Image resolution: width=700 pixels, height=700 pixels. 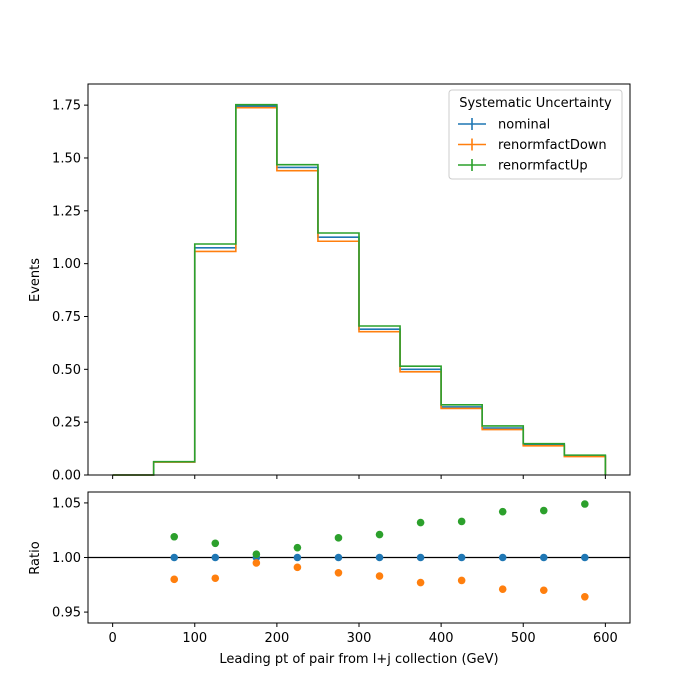 I want to click on legend-item-renormfactUp: renormfactUp, so click(x=523, y=166).